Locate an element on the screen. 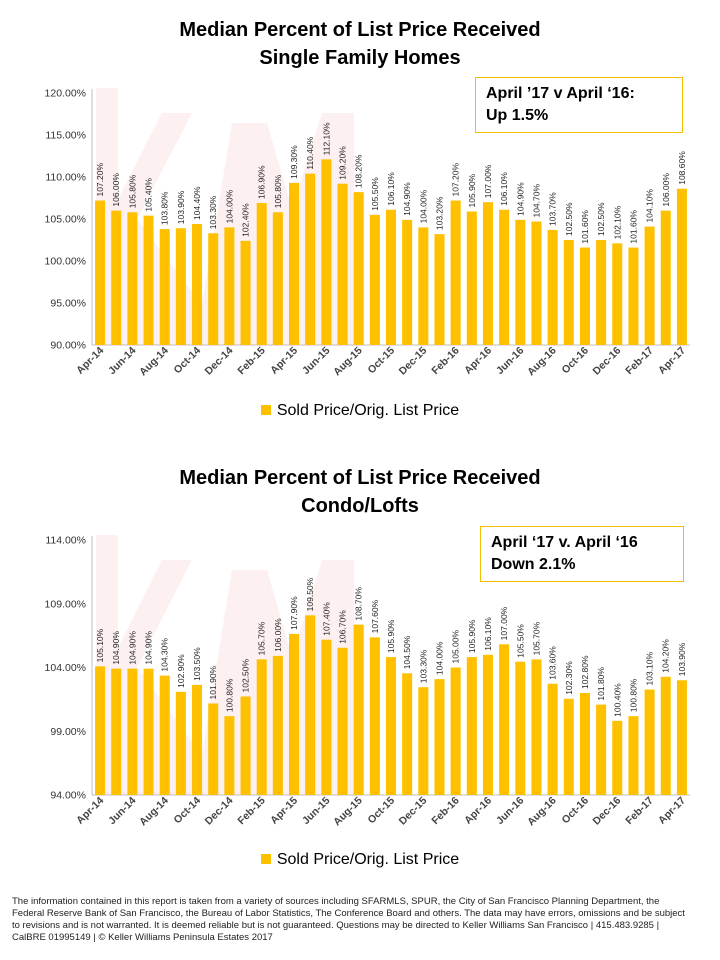 This screenshot has width=720, height=960. chart2-data-label: 105.00% is located at coordinates (456, 647).